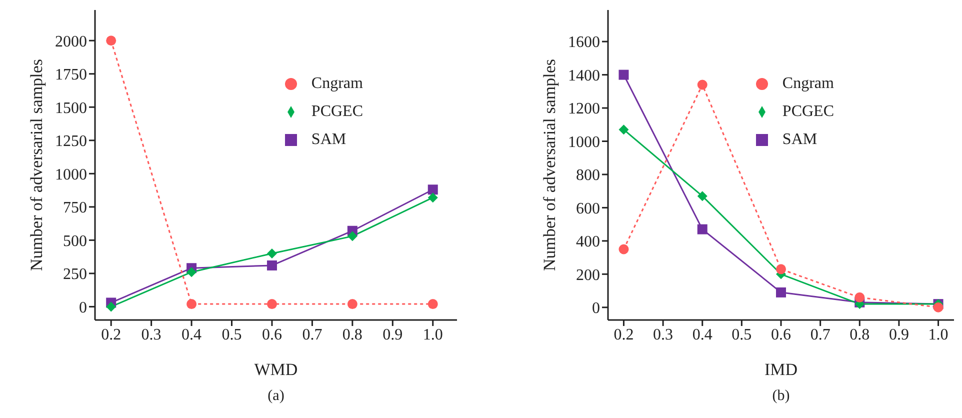 The width and height of the screenshot is (962, 418). I want to click on y-tick-label: 1400, so click(584, 75).